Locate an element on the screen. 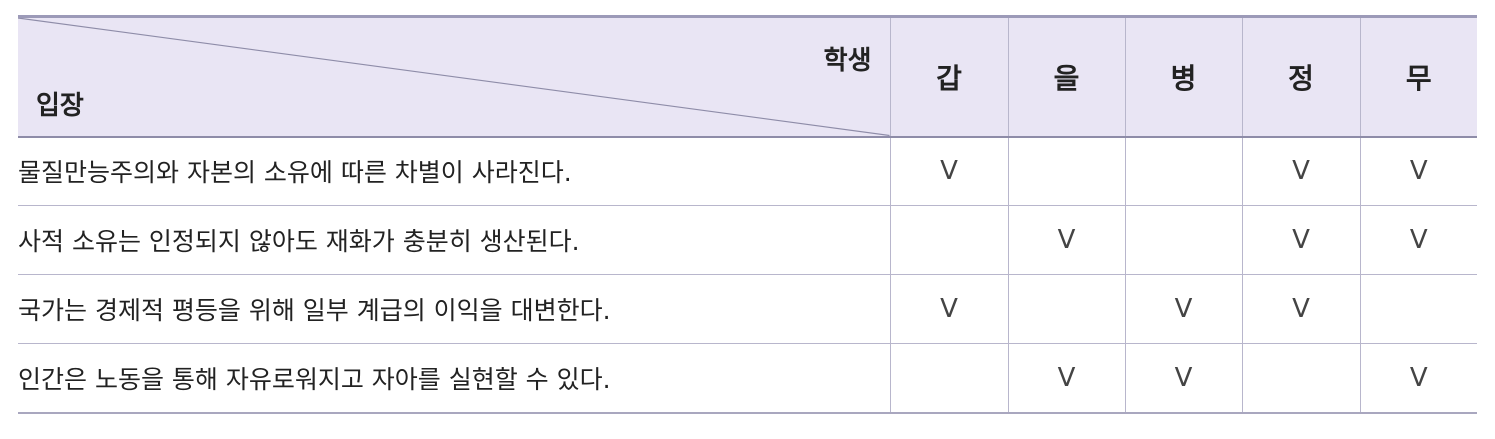 Image resolution: width=1495 pixels, height=439 pixels. statement-cell: 인간은 노동을 통해 자유로워지고 자아를 실현할 수 있다. is located at coordinates (454, 378).